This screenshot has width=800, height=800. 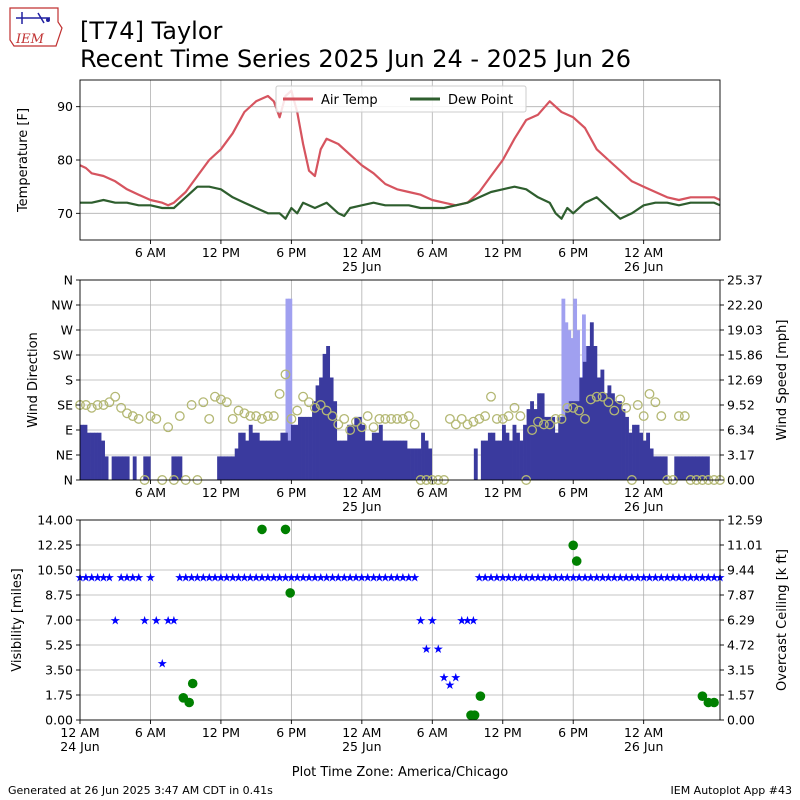 What do you see at coordinates (745, 520) in the screenshot?
I see `ceiling-tick-label: 12.59` at bounding box center [745, 520].